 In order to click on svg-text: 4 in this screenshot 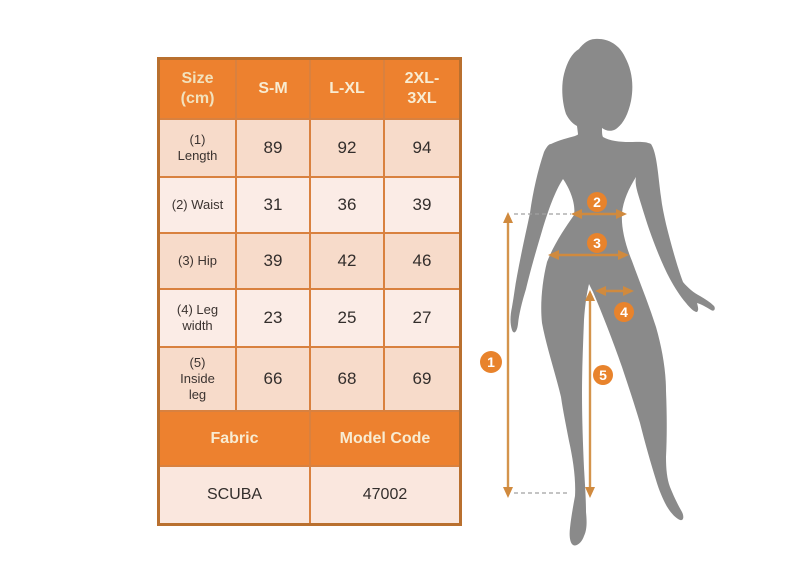, I will do `click(624, 312)`.